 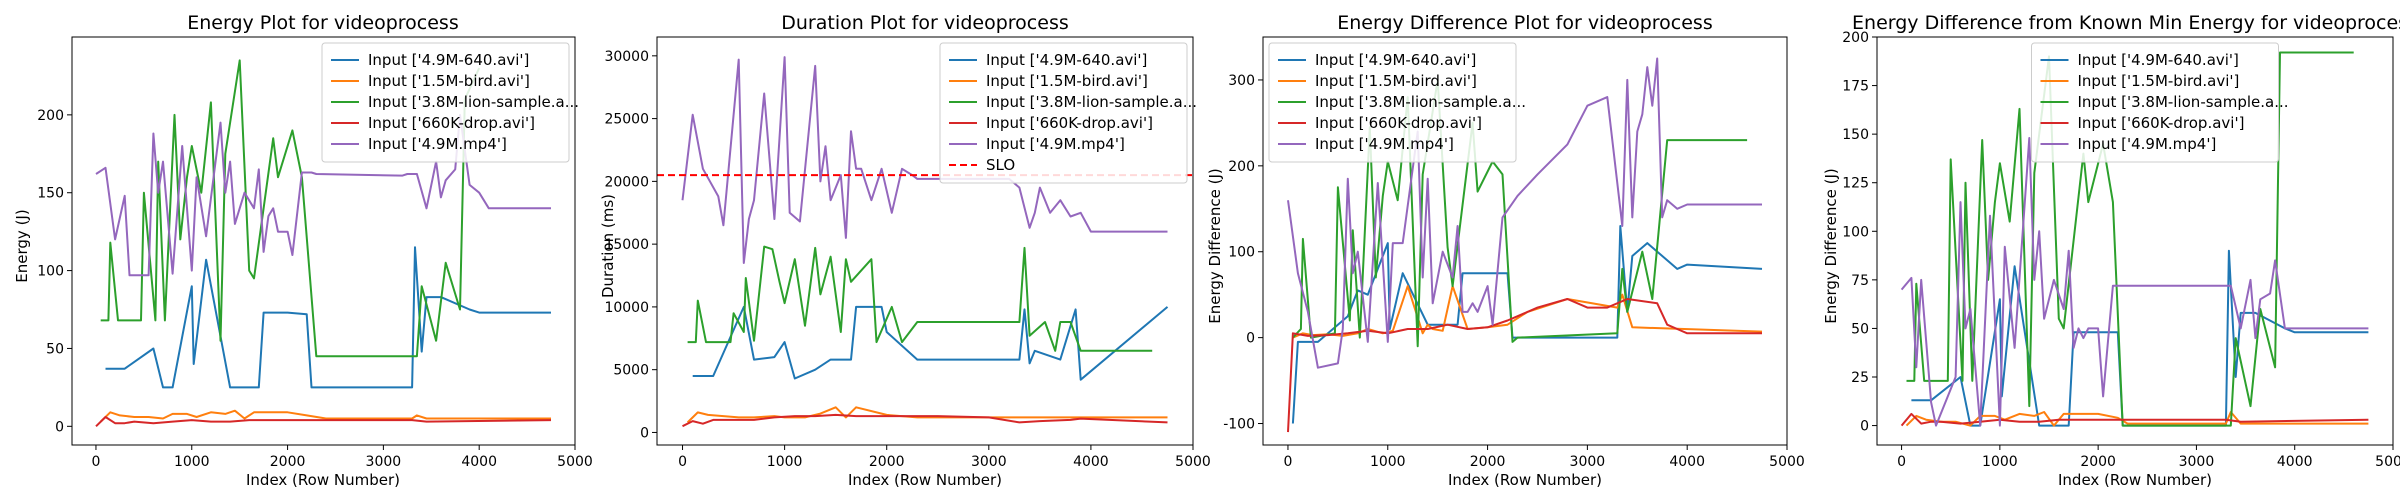 I want to click on y-tick-label: 125, so click(x=1855, y=184).